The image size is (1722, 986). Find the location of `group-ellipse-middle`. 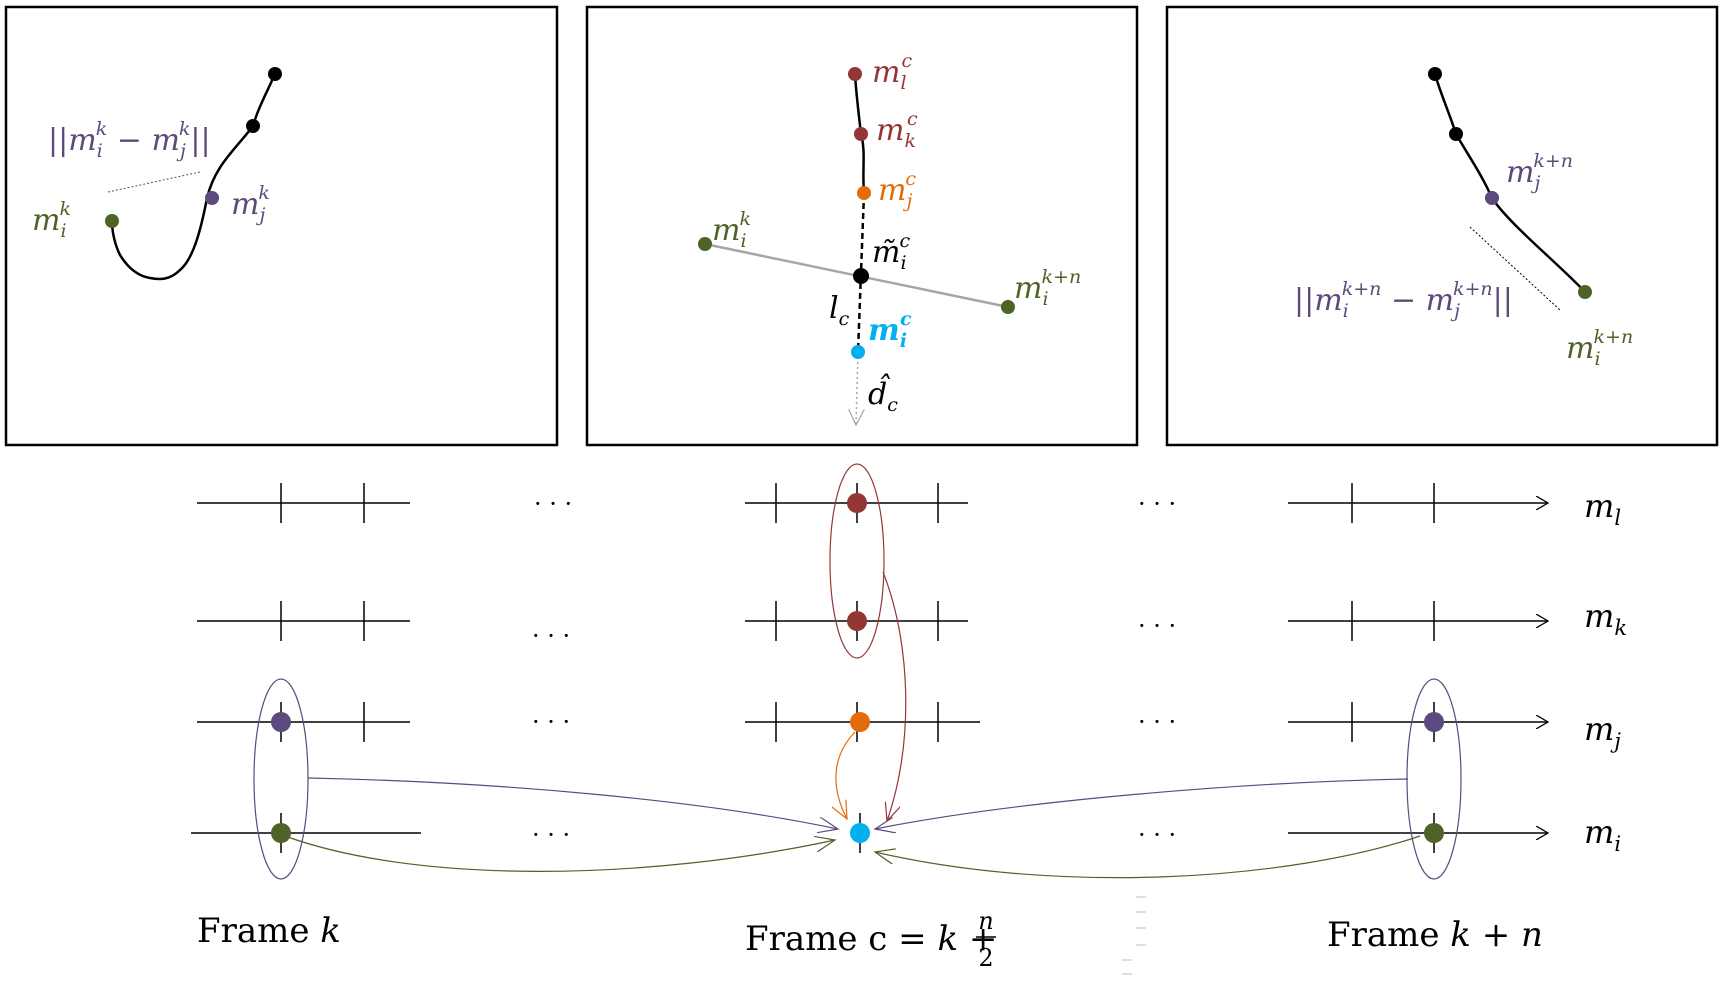

group-ellipse-middle is located at coordinates (857, 561).